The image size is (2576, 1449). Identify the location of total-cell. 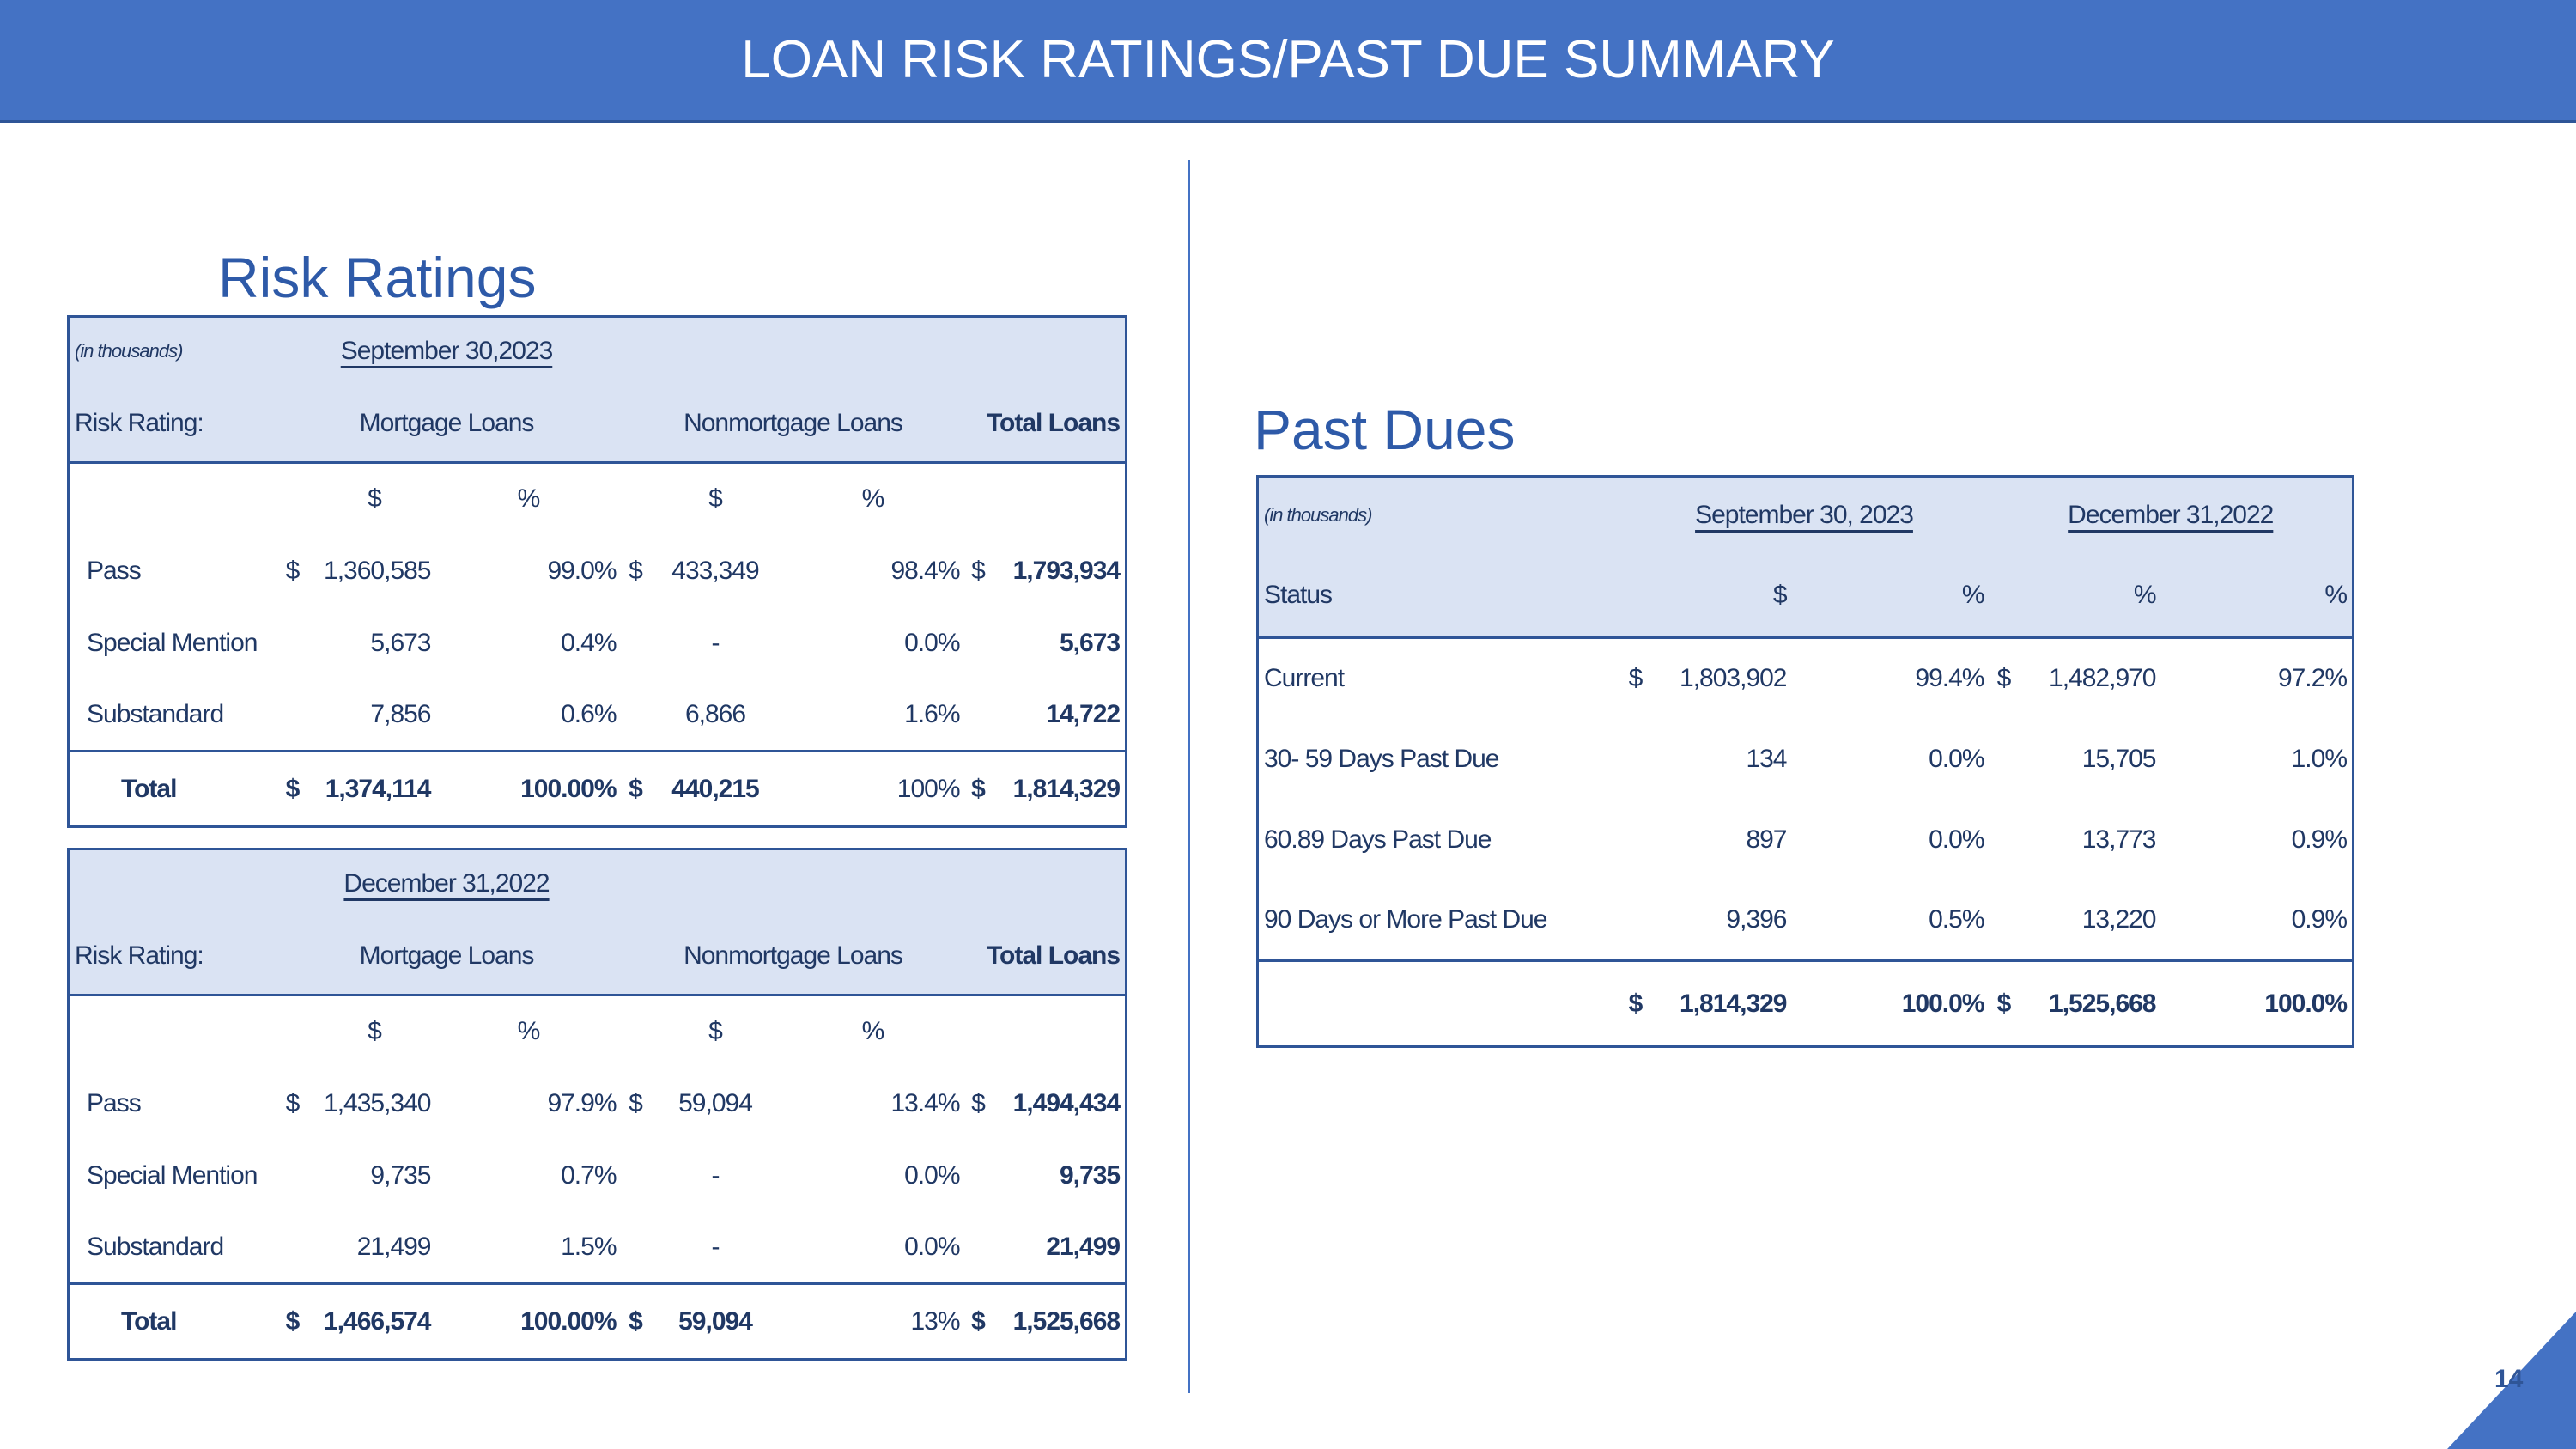
(1438, 1003).